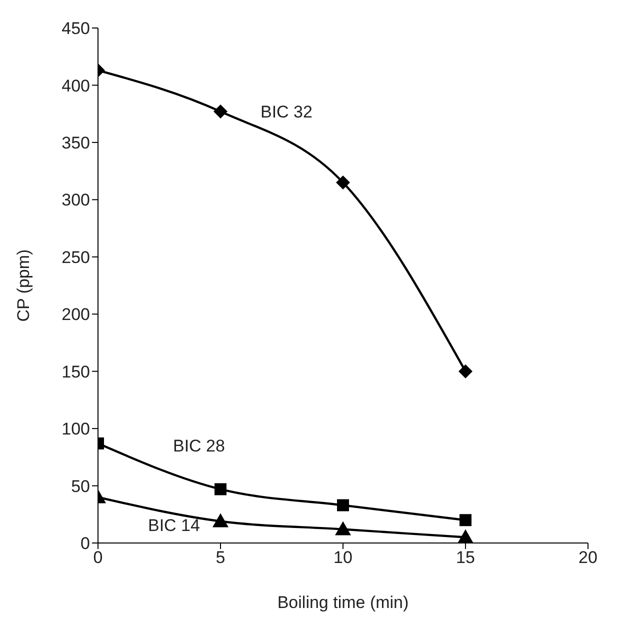 The width and height of the screenshot is (617, 642). I want to click on y-tick-label: 250, so click(76, 257).